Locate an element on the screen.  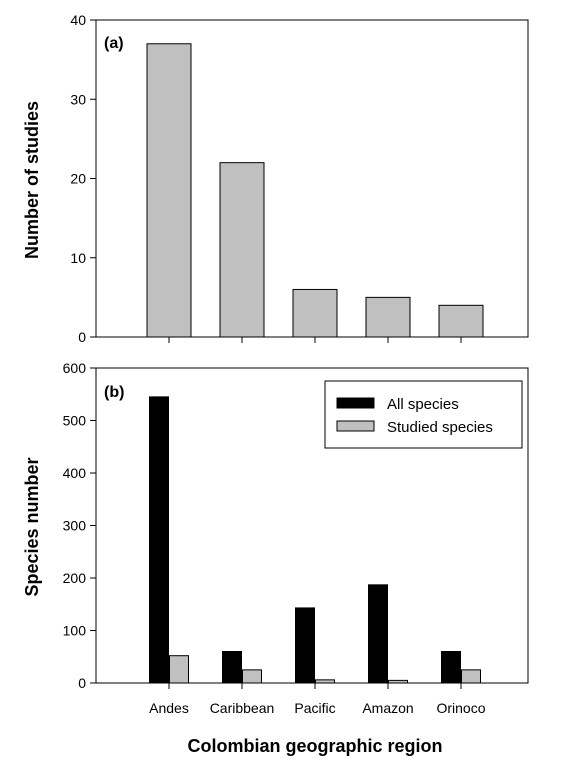
panel-a-label: (a) is located at coordinates (114, 43).